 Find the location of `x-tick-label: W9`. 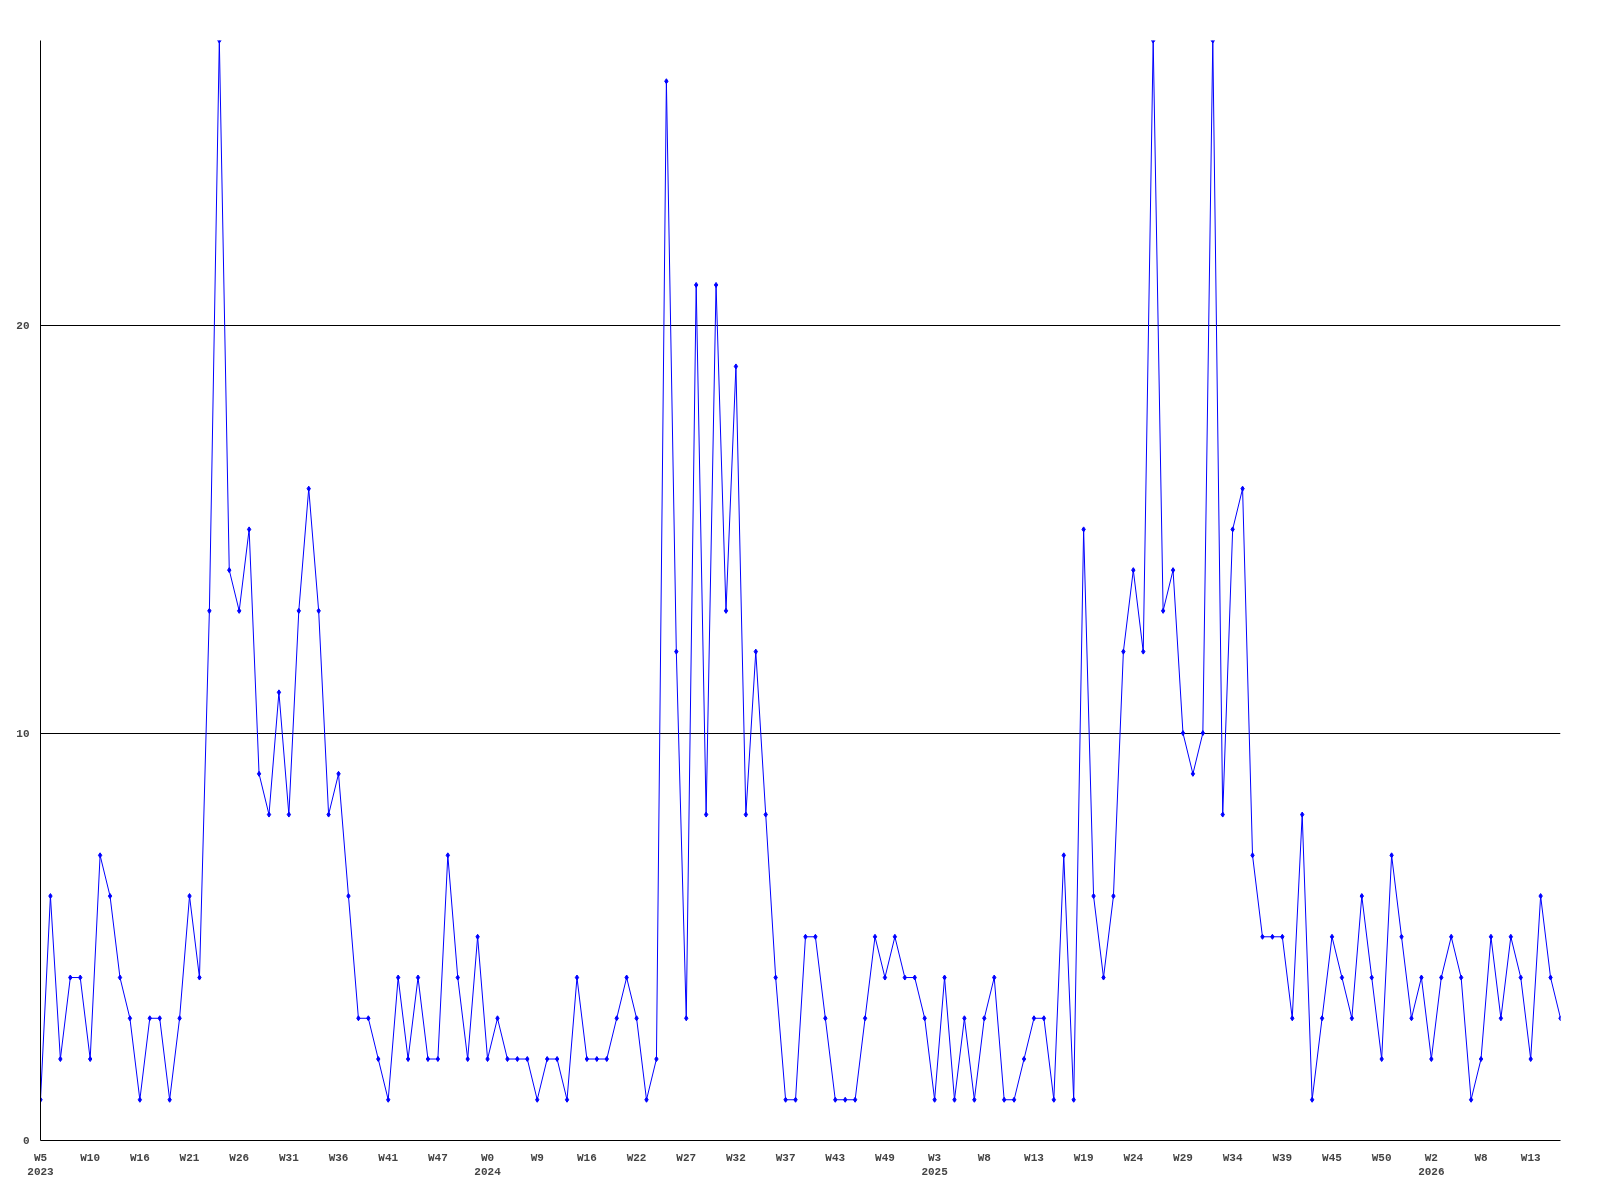

x-tick-label: W9 is located at coordinates (537, 1157).